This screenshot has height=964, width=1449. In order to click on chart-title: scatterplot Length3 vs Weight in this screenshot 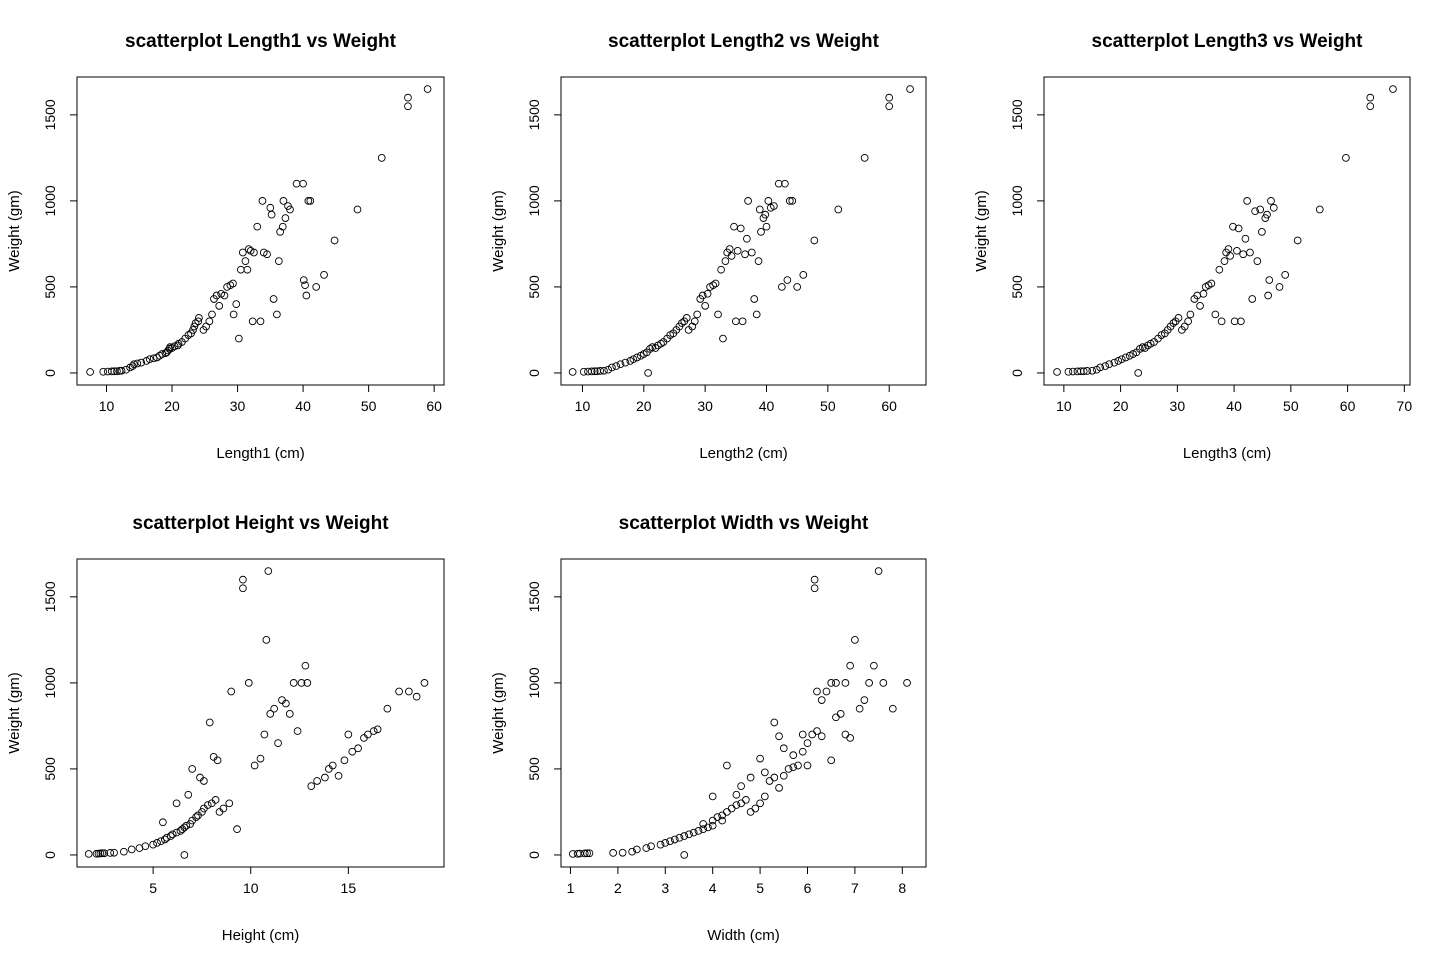, I will do `click(1228, 41)`.